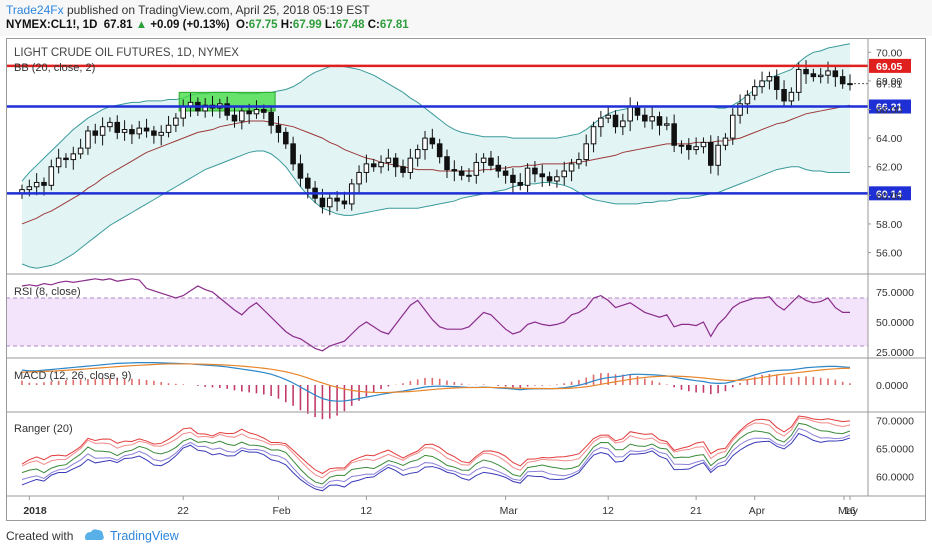 The height and width of the screenshot is (550, 932). Describe the element at coordinates (889, 67) in the screenshot. I see `level-tag-0: 69.05` at that location.